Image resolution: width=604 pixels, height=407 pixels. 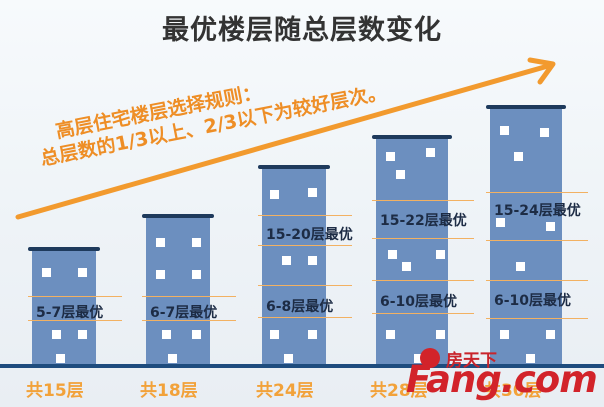 What do you see at coordinates (55, 391) in the screenshot?
I see `total-floors-label: 共15层` at bounding box center [55, 391].